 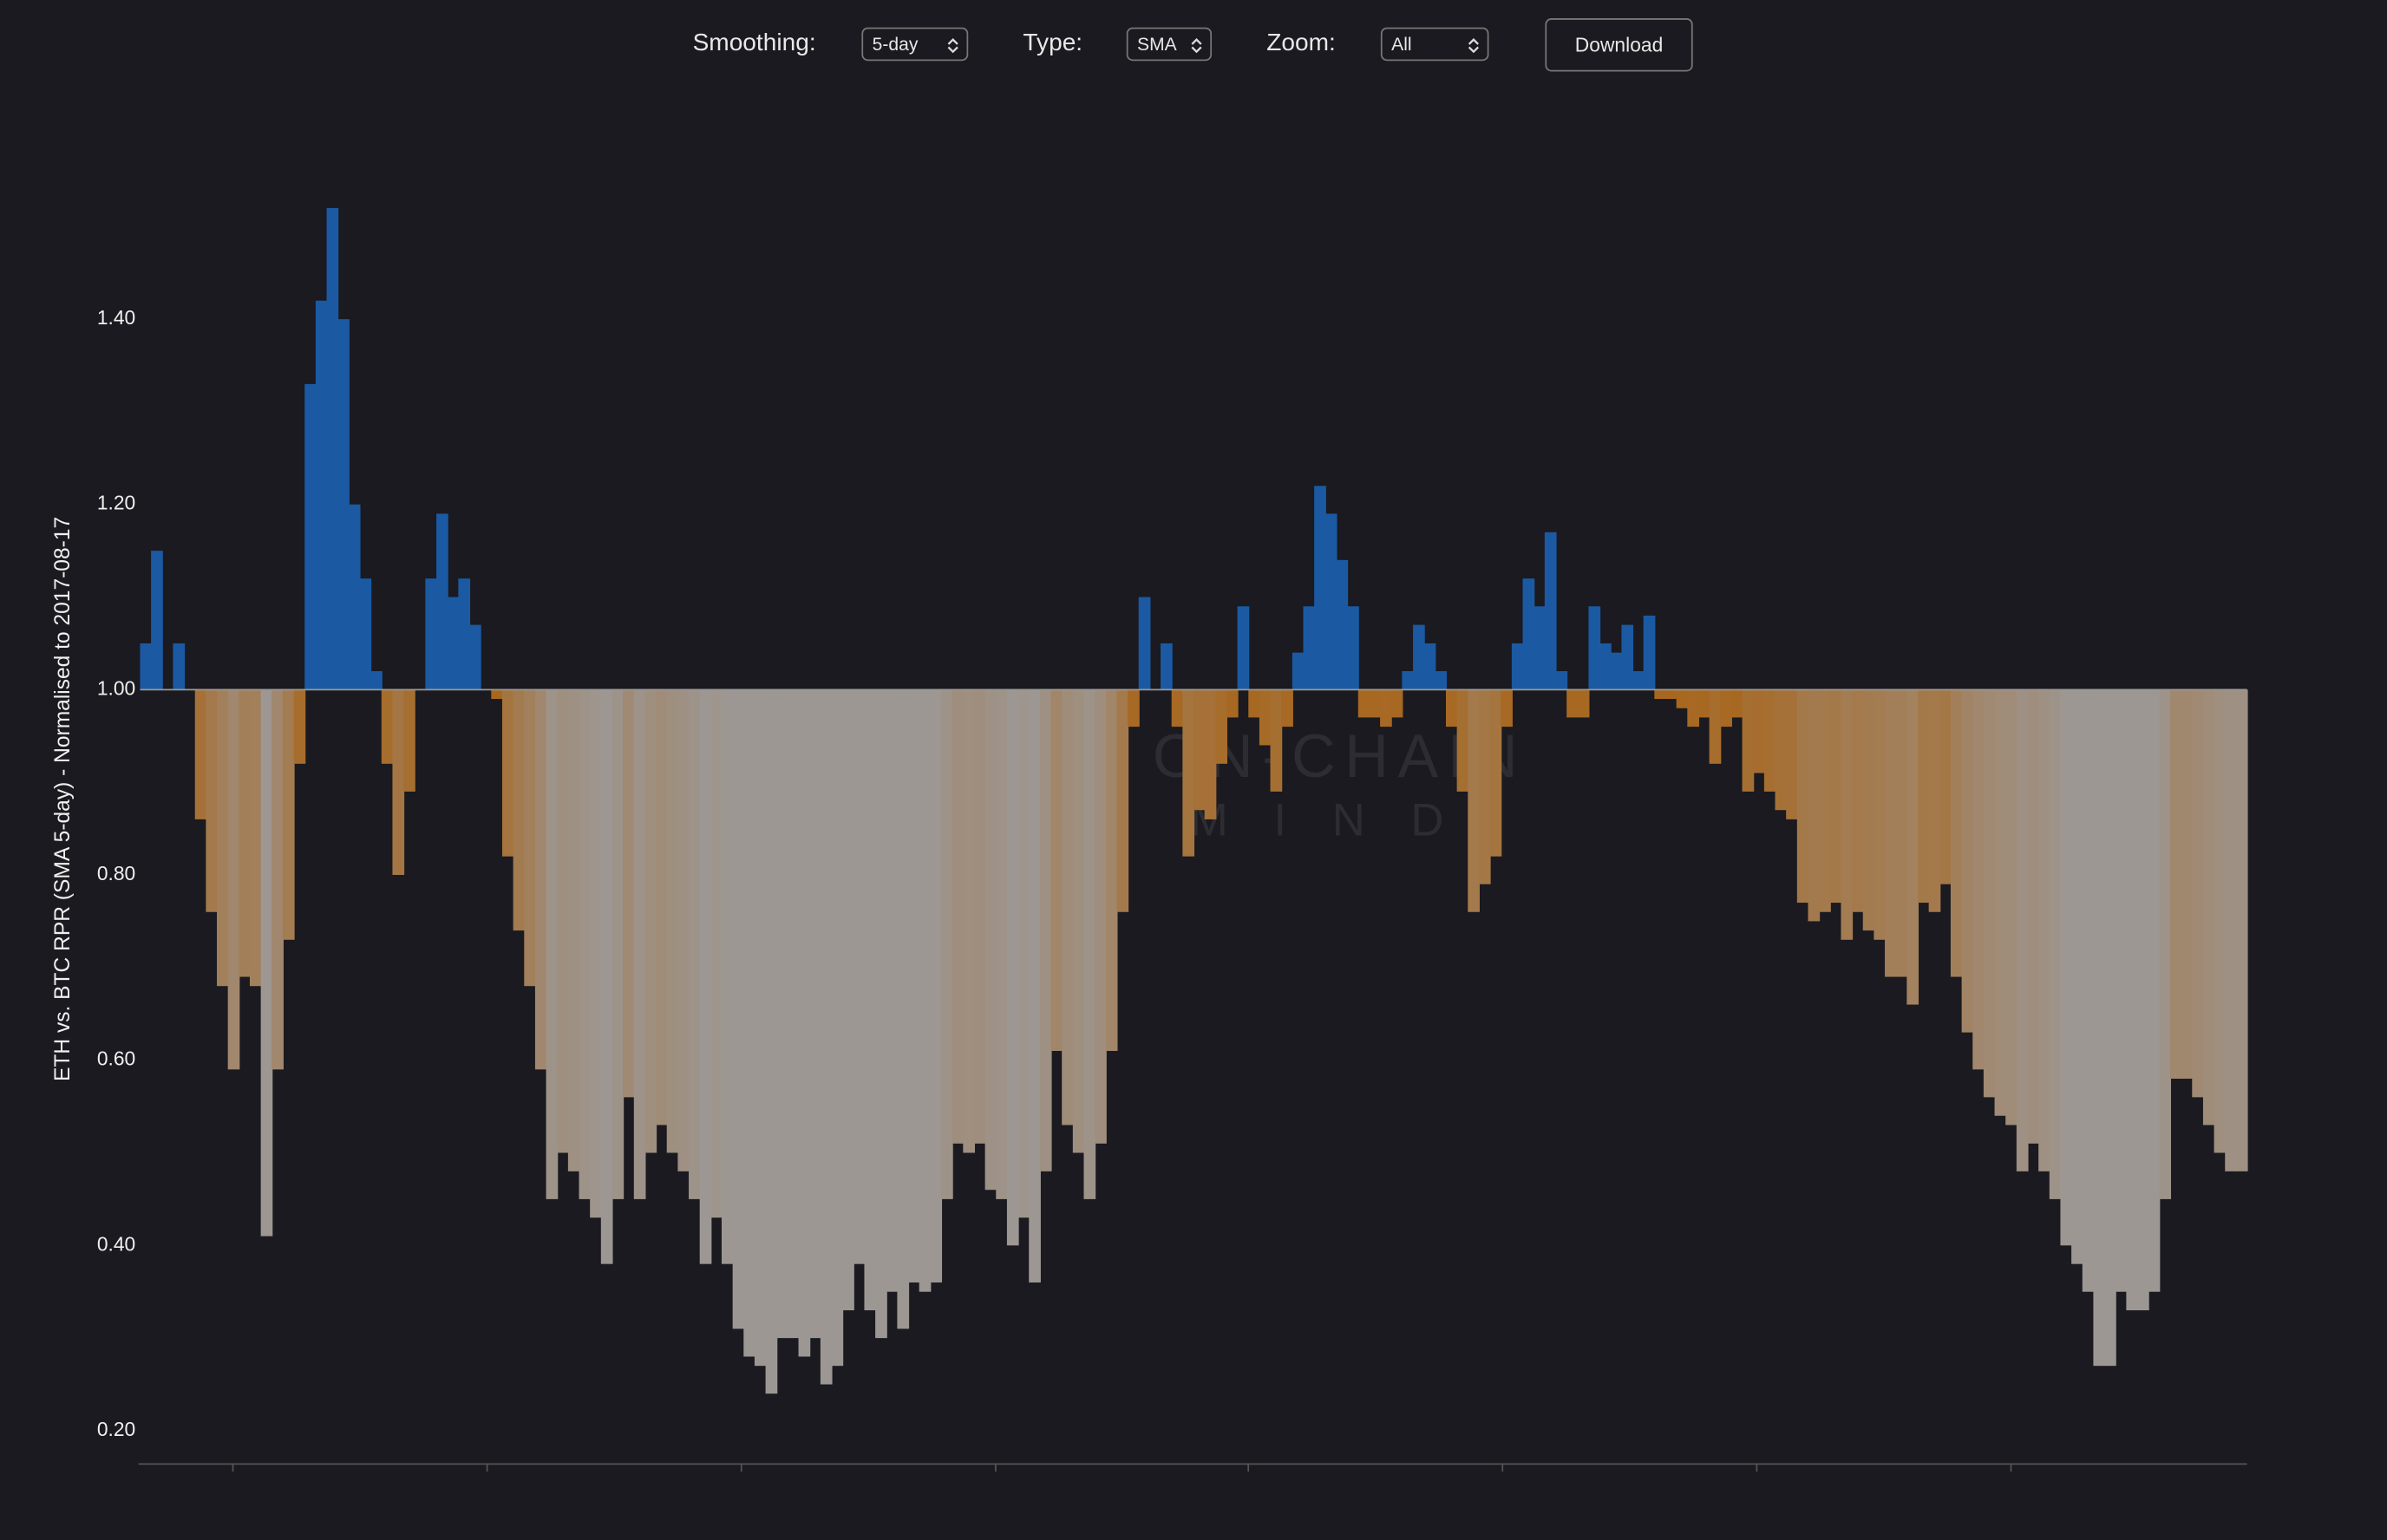 I want to click on smoothing-select: 5-day, so click(x=915, y=44).